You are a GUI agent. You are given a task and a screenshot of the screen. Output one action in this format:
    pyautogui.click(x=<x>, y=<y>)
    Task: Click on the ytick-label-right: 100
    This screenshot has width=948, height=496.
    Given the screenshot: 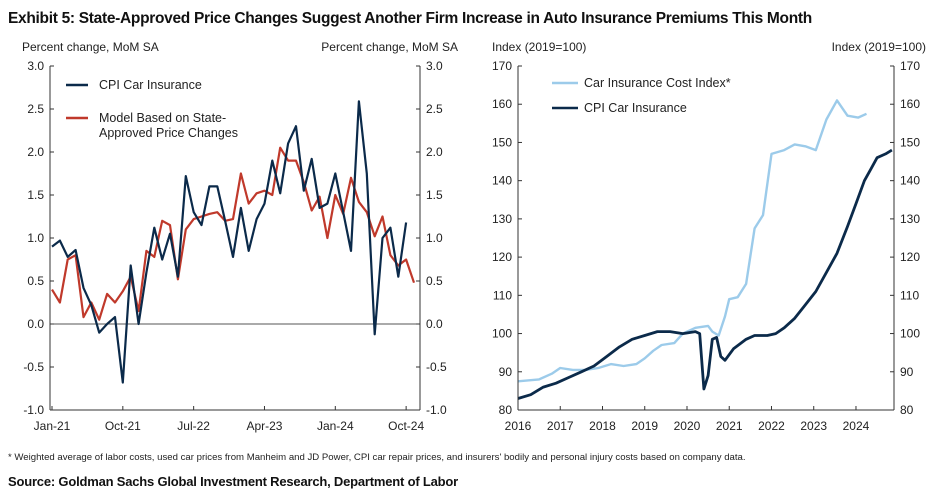 What is the action you would take?
    pyautogui.click(x=910, y=334)
    